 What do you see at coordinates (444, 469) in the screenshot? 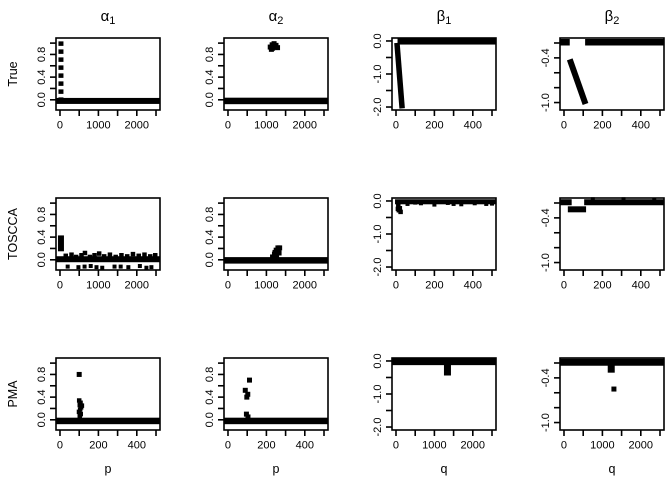
I see `x-axis-label: q` at bounding box center [444, 469].